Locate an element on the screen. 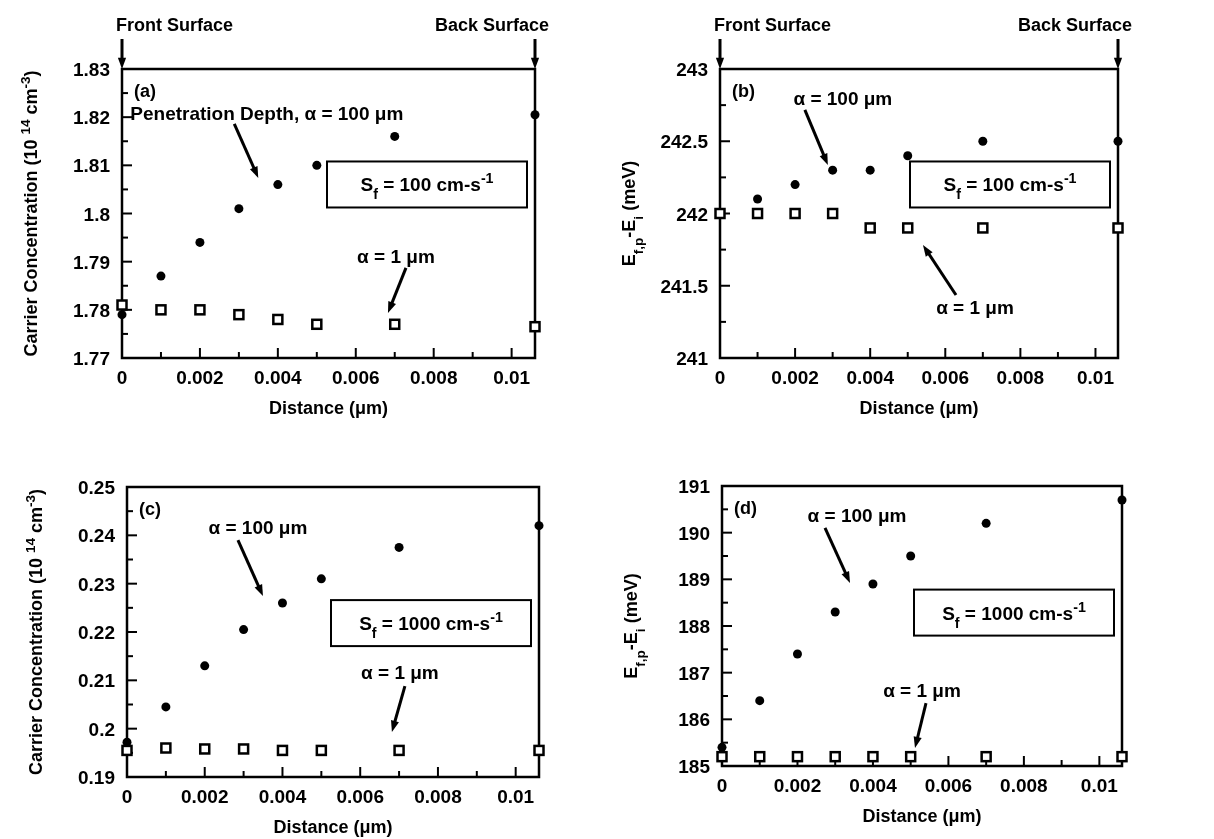 This screenshot has width=1214, height=839. y-tick-label: 188 is located at coordinates (694, 626).